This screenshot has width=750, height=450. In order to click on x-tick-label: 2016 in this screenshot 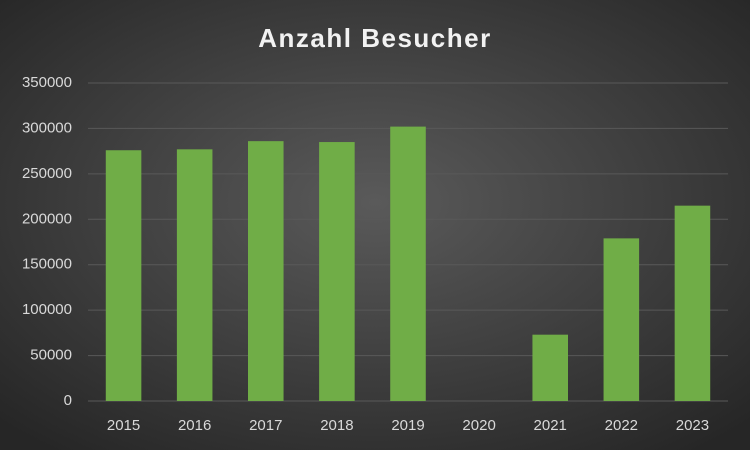, I will do `click(194, 425)`.